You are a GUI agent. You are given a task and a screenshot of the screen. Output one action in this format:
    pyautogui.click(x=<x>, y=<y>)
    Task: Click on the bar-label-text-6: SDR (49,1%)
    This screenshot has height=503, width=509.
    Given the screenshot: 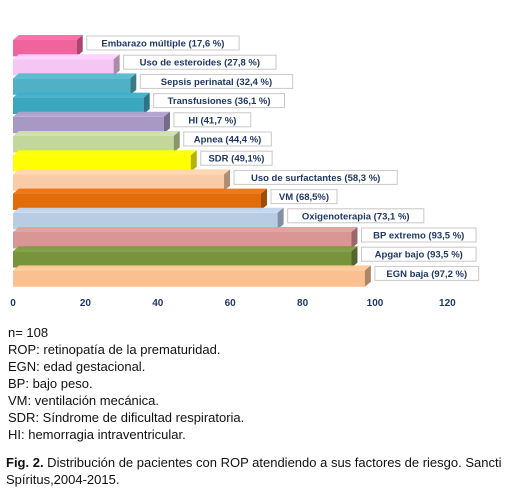 What is the action you would take?
    pyautogui.click(x=236, y=159)
    